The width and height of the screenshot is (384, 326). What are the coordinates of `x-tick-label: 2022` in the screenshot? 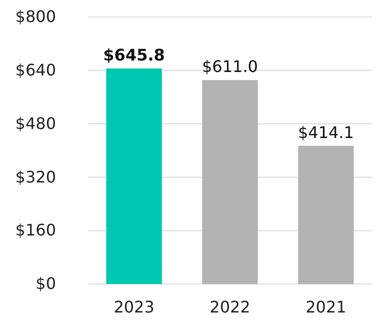 It's located at (230, 306).